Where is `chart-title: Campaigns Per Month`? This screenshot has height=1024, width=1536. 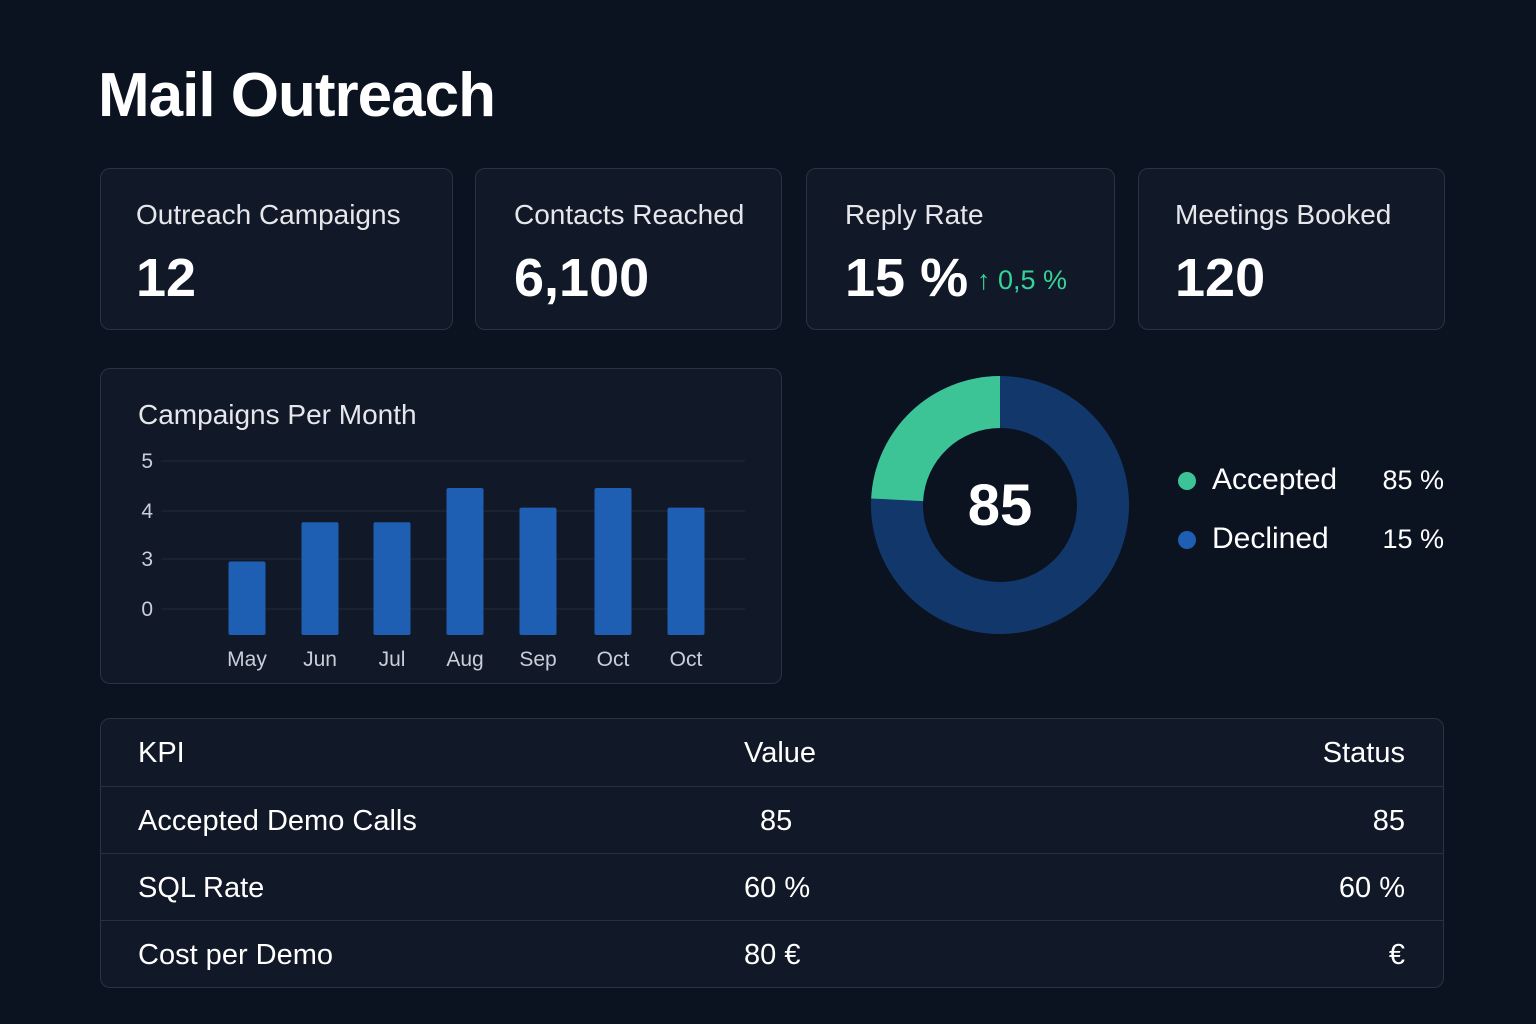
chart-title: Campaigns Per Month is located at coordinates (277, 414).